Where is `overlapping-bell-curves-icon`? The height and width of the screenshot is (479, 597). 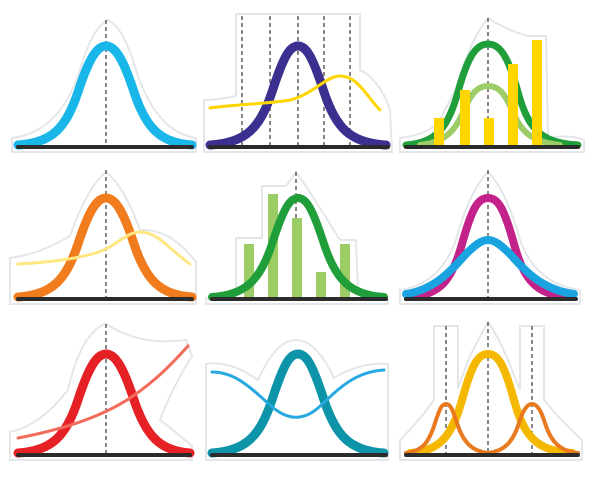 overlapping-bell-curves-icon is located at coordinates (490, 237).